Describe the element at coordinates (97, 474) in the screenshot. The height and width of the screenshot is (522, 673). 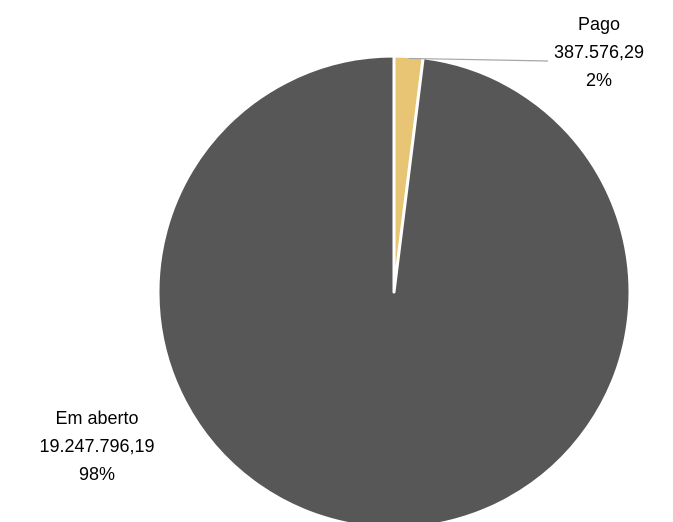
I see `label-em-aberto-percent: 98%` at that location.